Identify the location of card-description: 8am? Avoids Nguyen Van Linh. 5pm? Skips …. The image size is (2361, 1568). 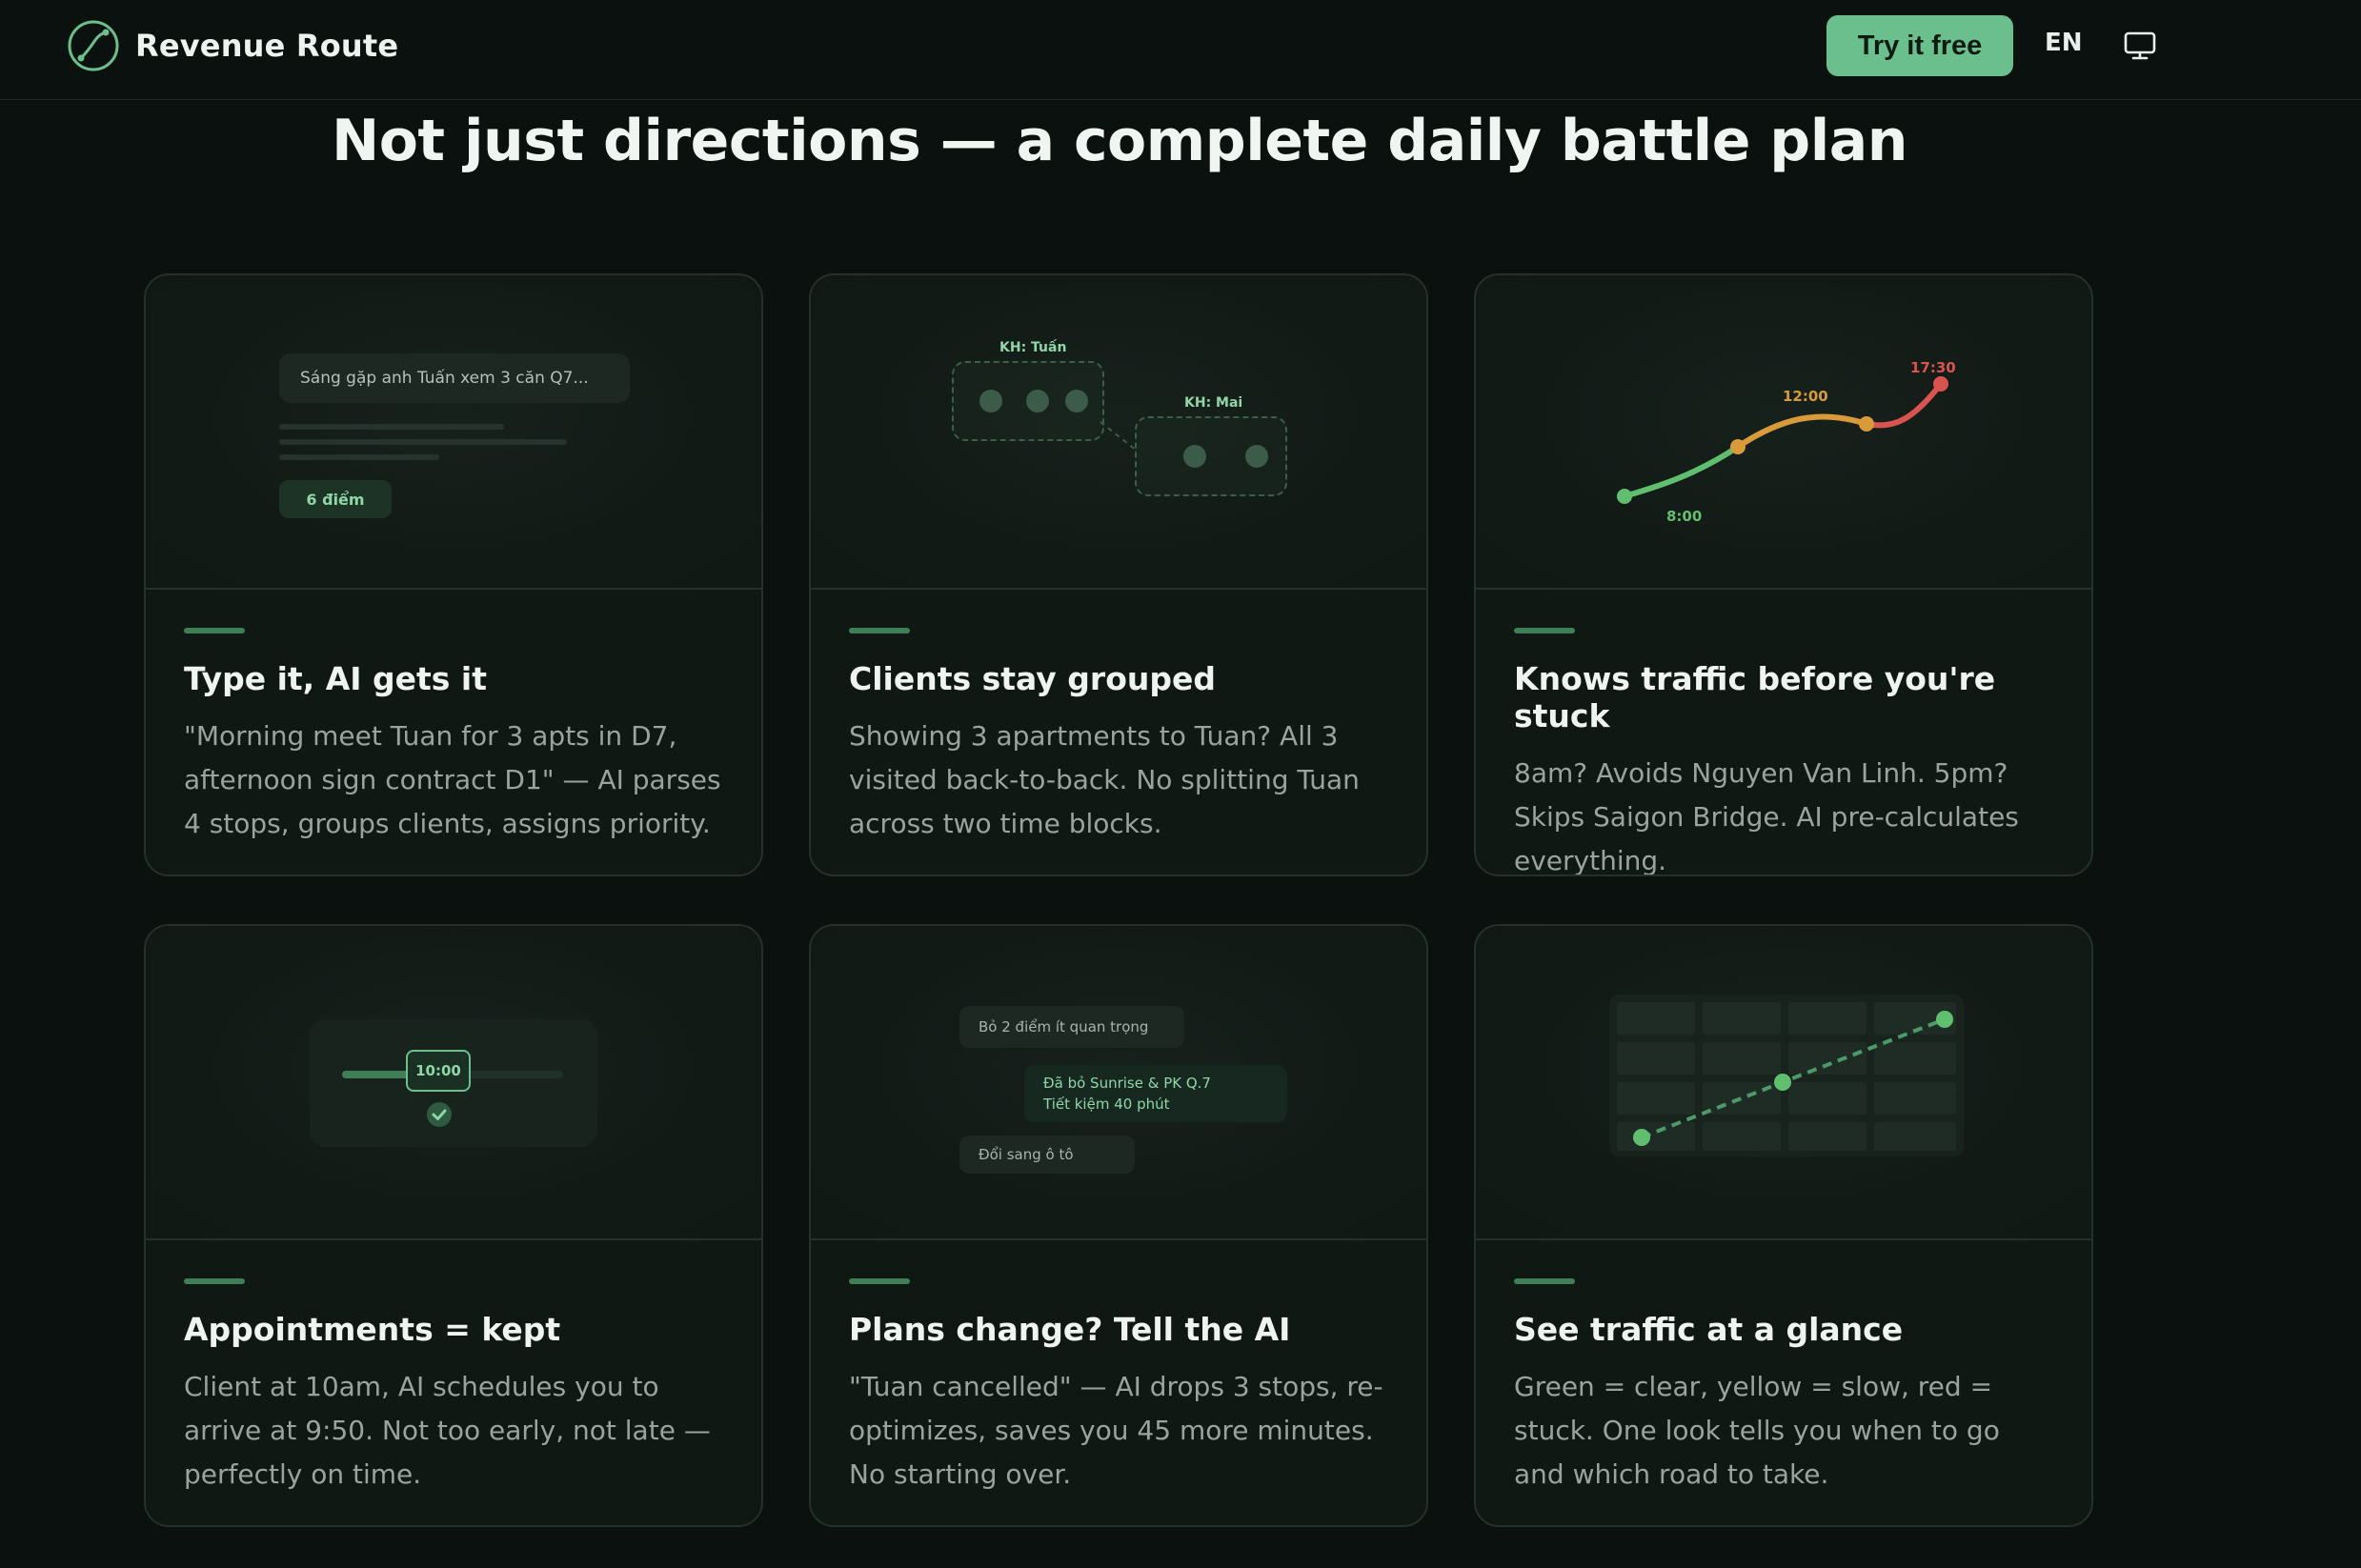
(1766, 816).